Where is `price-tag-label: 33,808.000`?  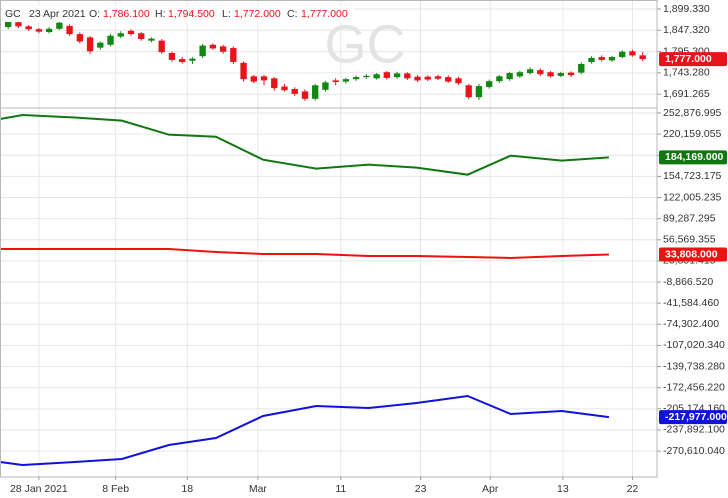
price-tag-label: 33,808.000 is located at coordinates (691, 254).